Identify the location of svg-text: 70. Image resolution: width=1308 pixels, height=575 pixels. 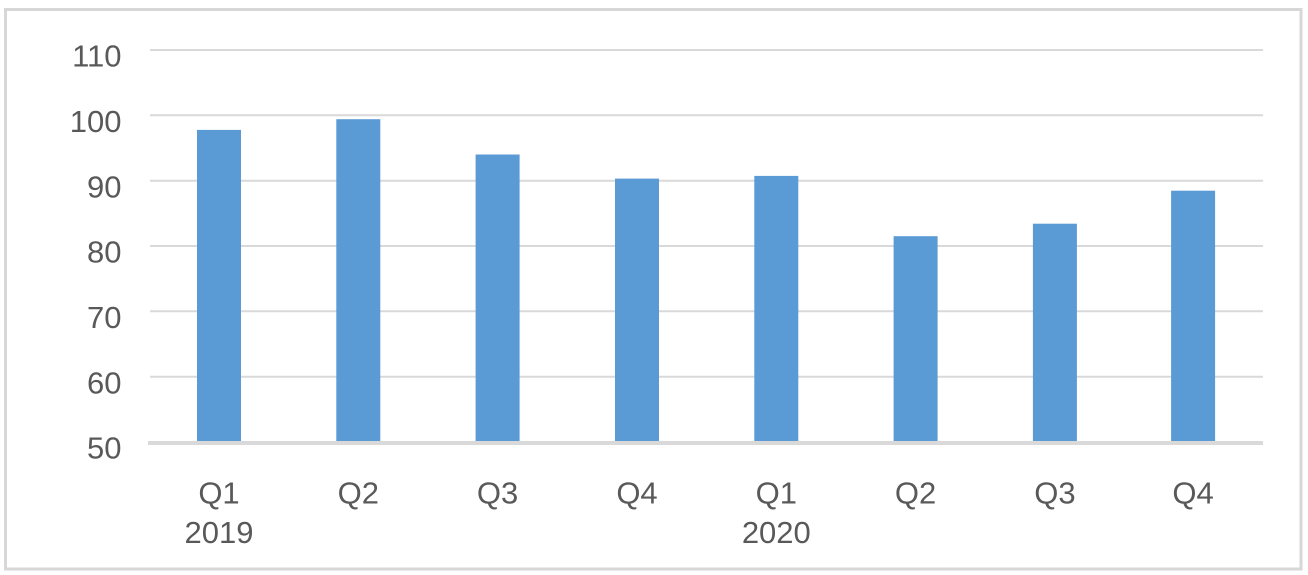
(104, 317).